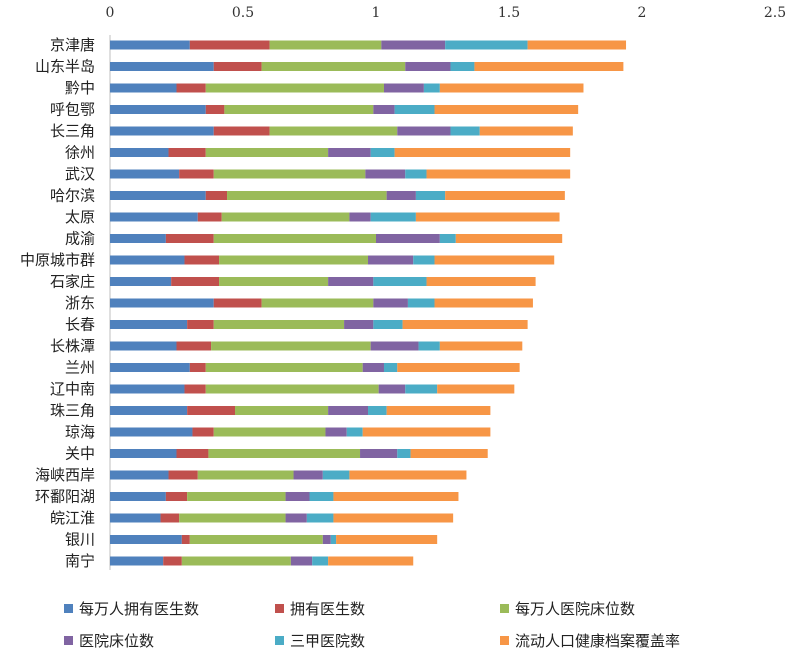 This screenshot has height=651, width=789. Describe the element at coordinates (243, 13) in the screenshot. I see `x-tick-label: 0.5` at that location.